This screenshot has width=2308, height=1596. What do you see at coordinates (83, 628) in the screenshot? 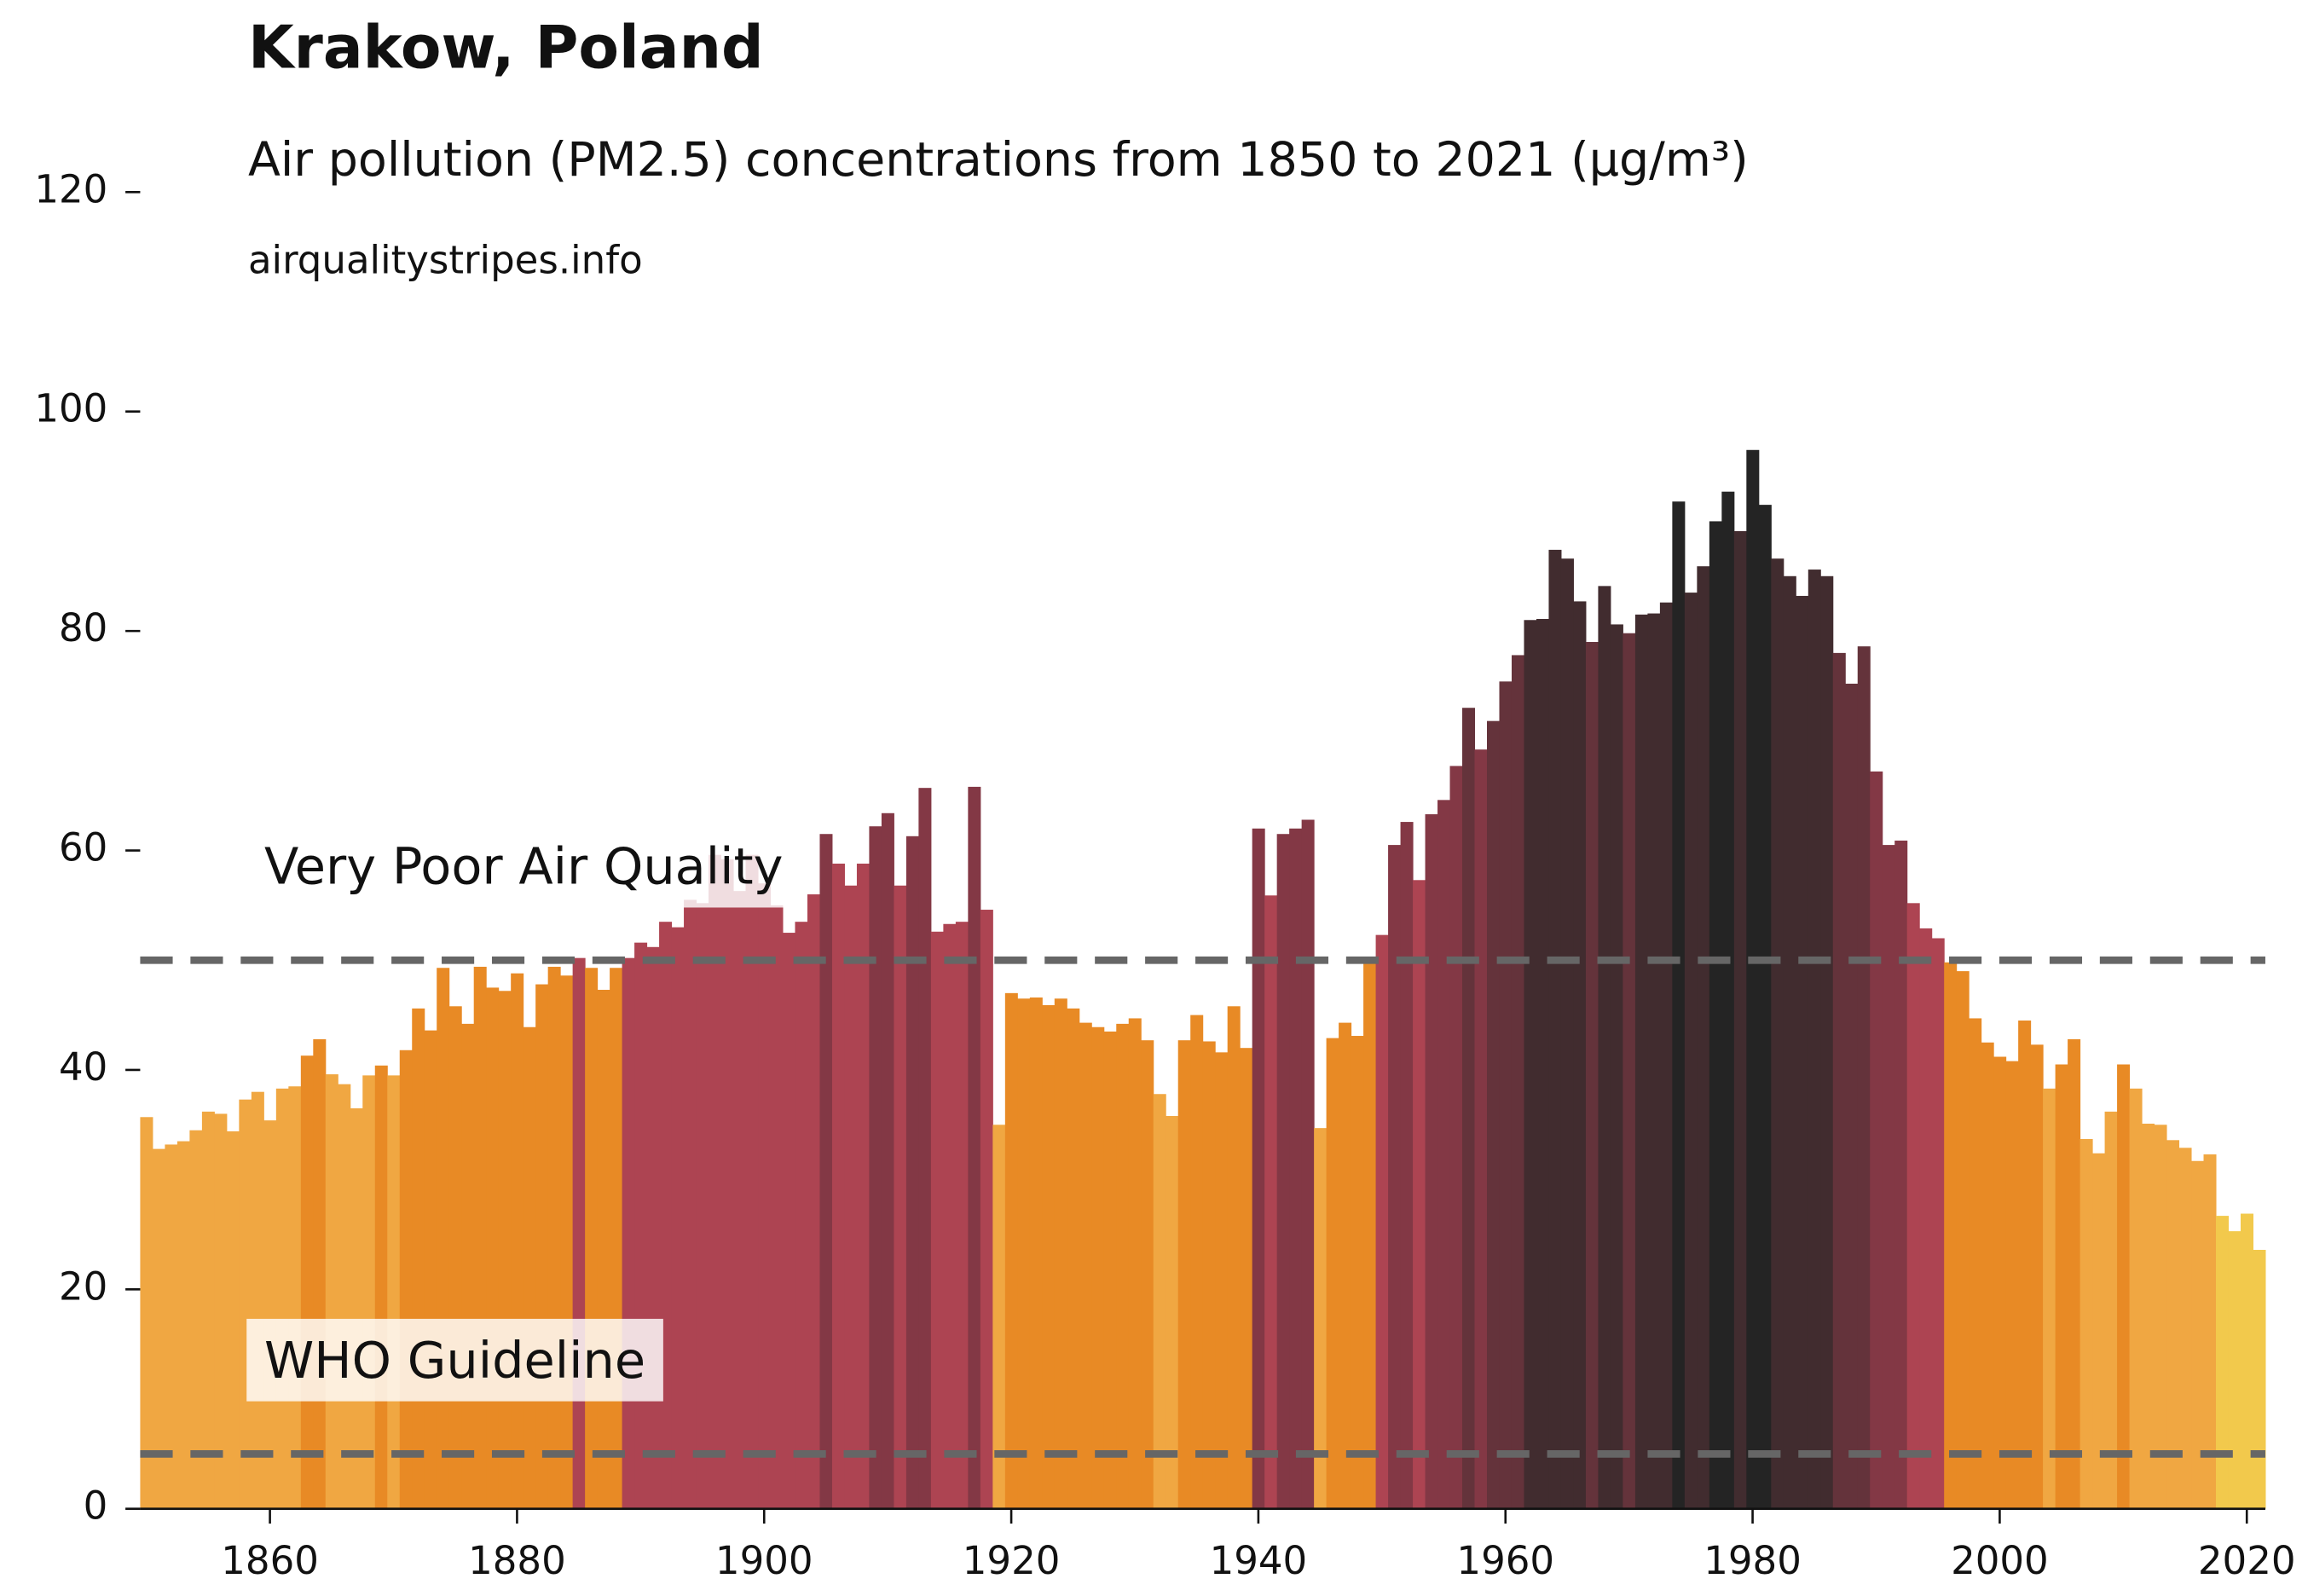
I see `y-tick-label: 80` at bounding box center [83, 628].